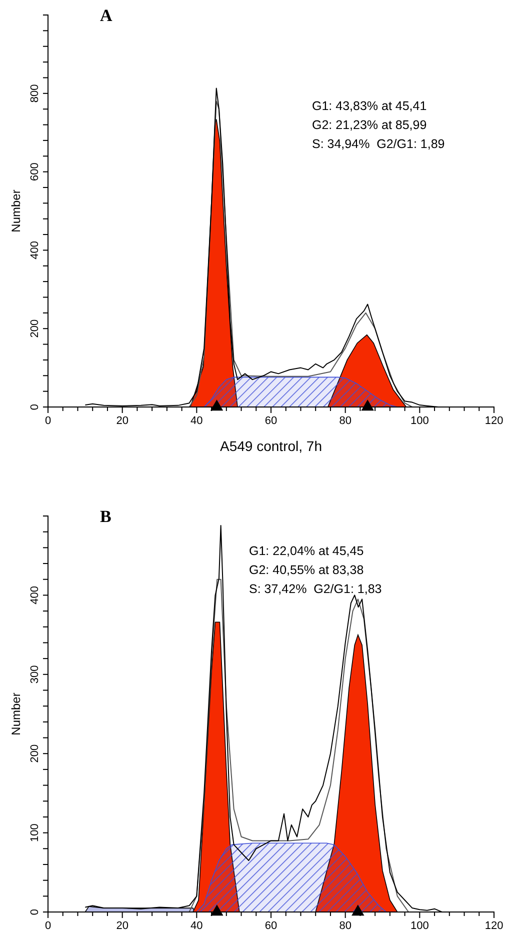 The height and width of the screenshot is (938, 511). I want to click on annotation: S: 34,94% G2/G1: 1,89, so click(378, 144).